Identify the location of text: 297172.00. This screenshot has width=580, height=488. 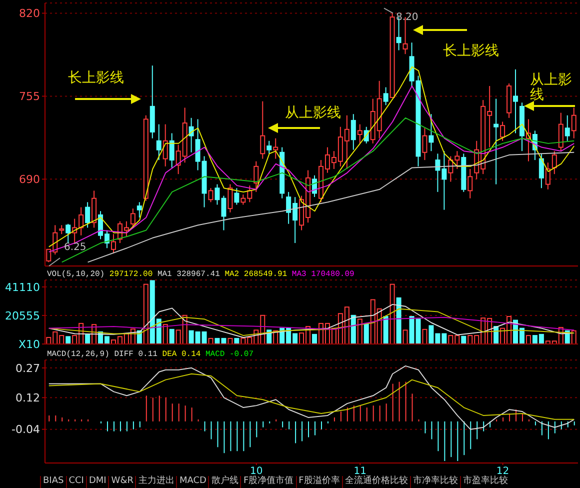
(131, 274).